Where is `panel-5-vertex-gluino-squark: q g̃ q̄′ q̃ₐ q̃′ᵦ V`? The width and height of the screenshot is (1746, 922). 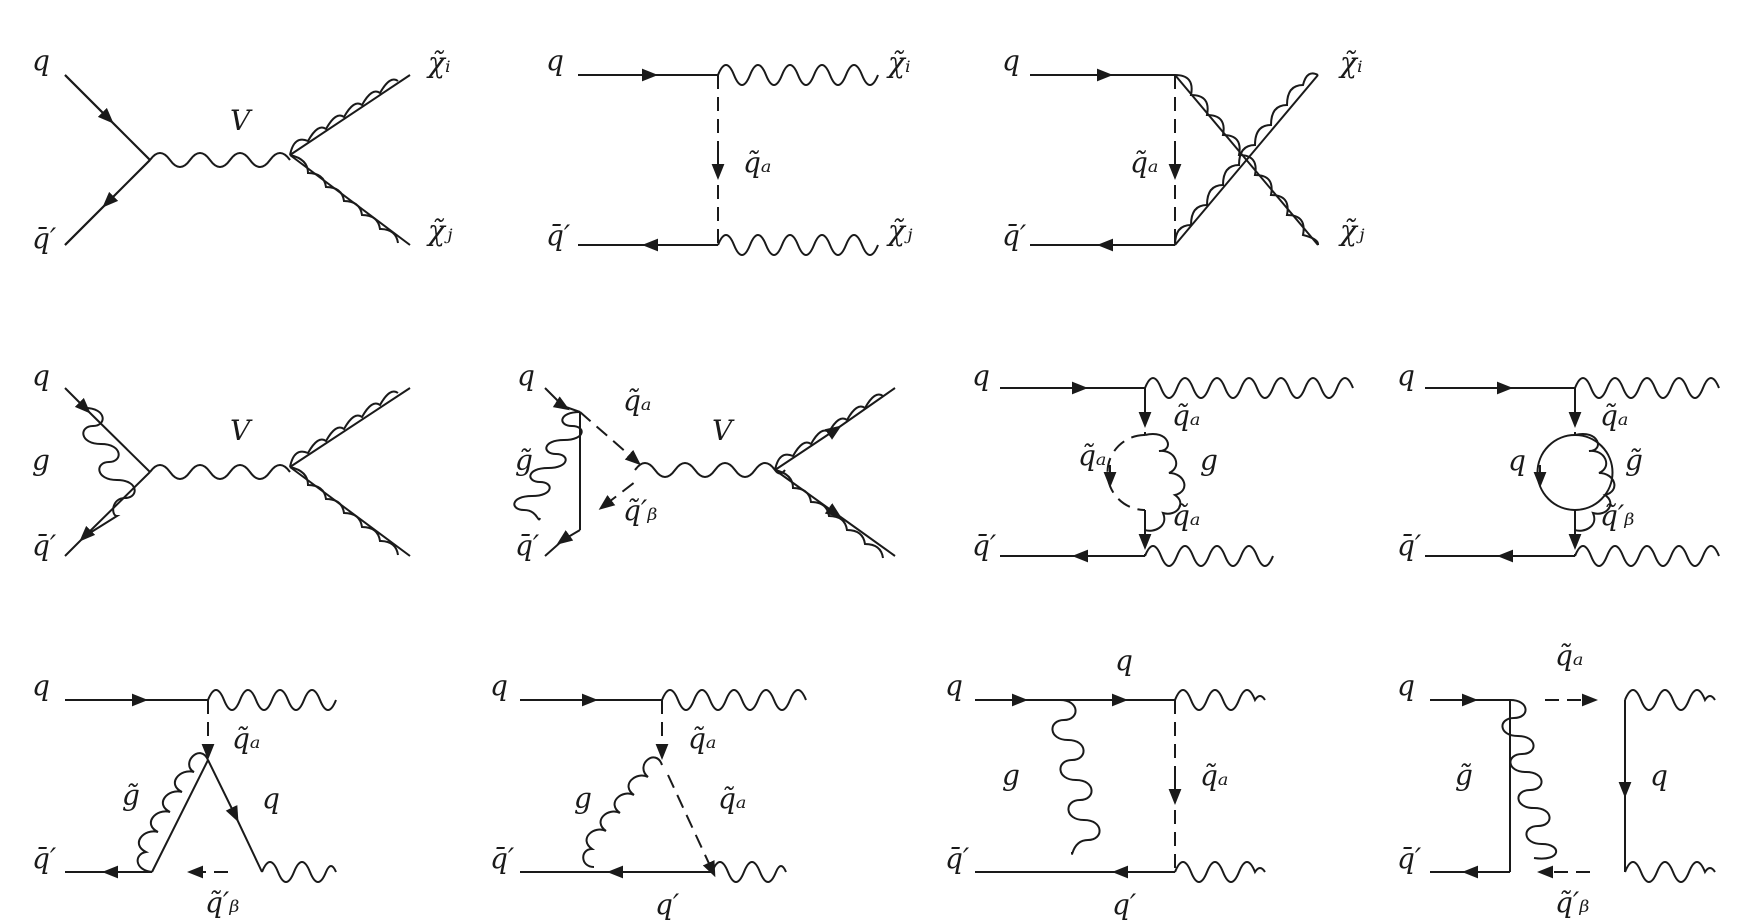 panel-5-vertex-gluino-squark: q g̃ q̄′ q̃ₐ q̃′ᵦ V is located at coordinates (704, 460).